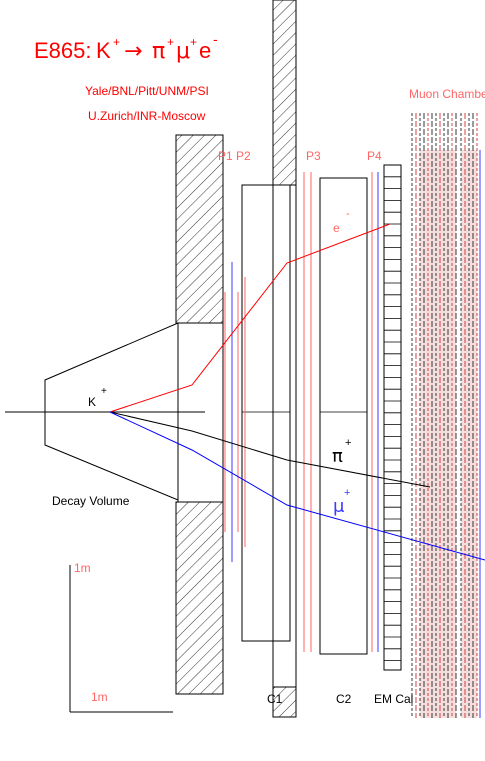 Image resolution: width=485 pixels, height=761 pixels. Describe the element at coordinates (336, 228) in the screenshot. I see `electron-label: e` at that location.